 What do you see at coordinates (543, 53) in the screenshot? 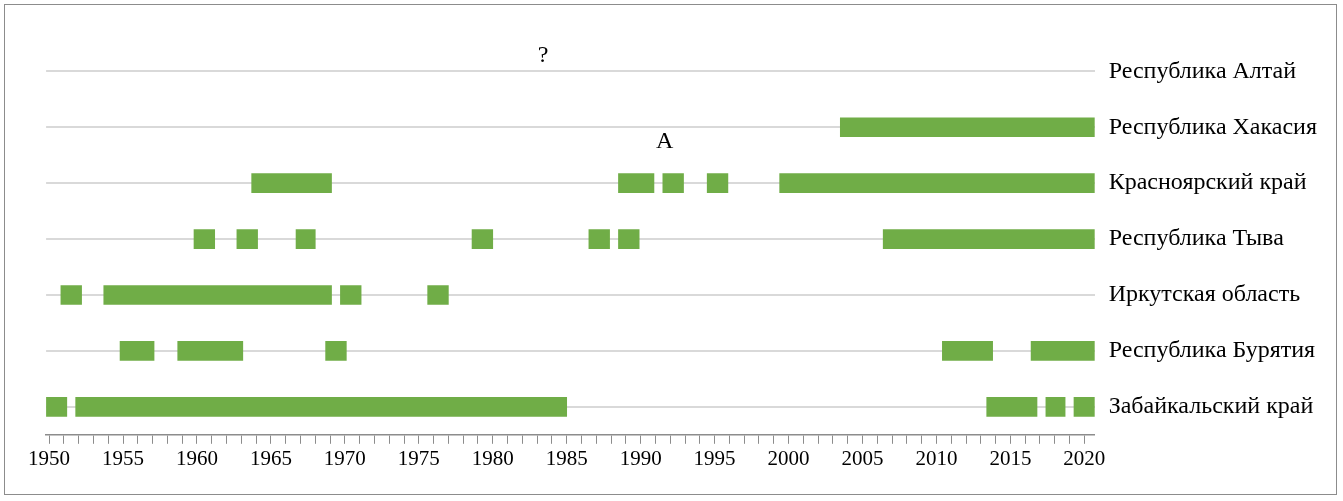
I see `annotation: ?` at bounding box center [543, 53].